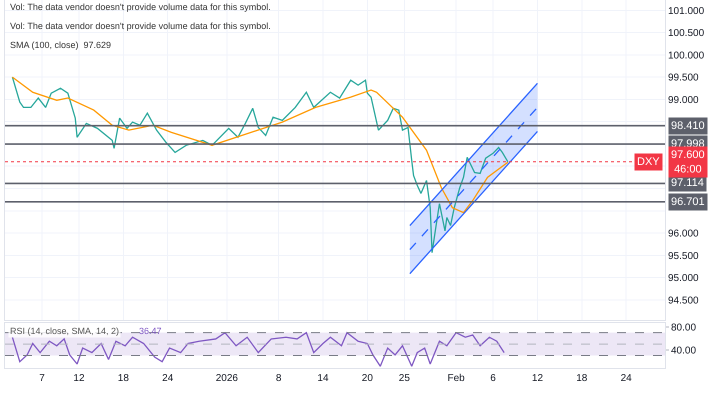  I want to click on x-tick-label: 8, so click(279, 378).